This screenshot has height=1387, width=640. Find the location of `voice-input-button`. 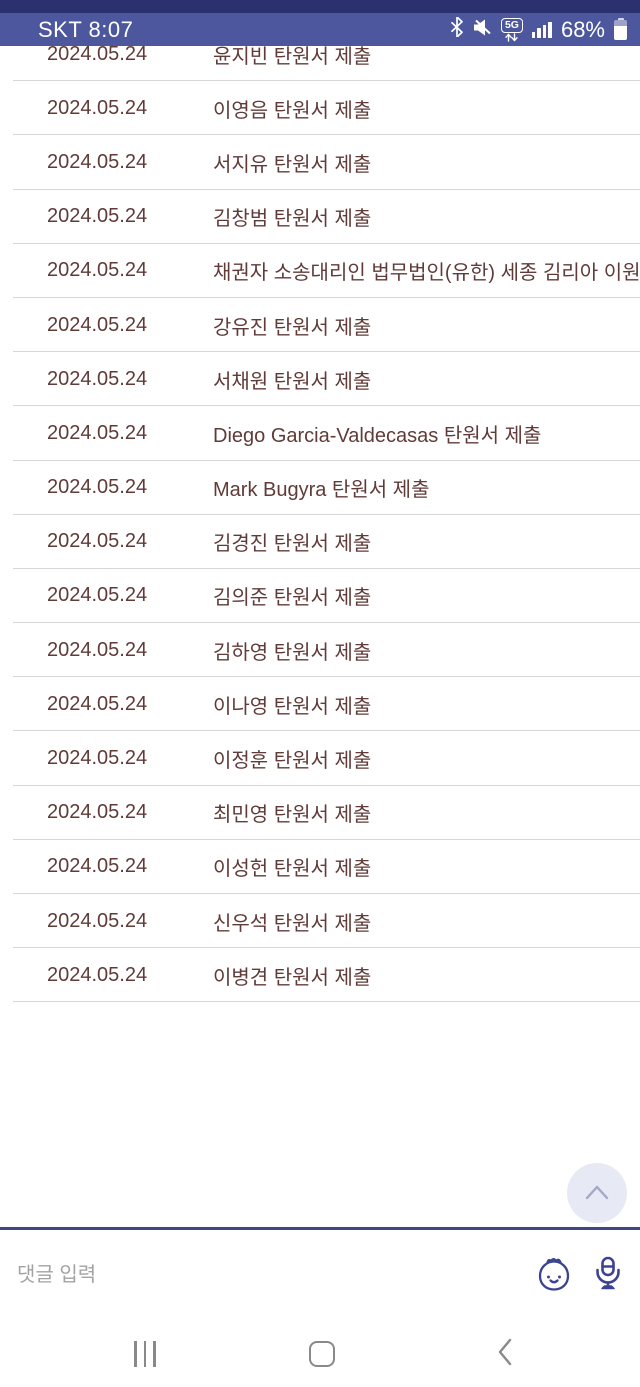

voice-input-button is located at coordinates (608, 1275).